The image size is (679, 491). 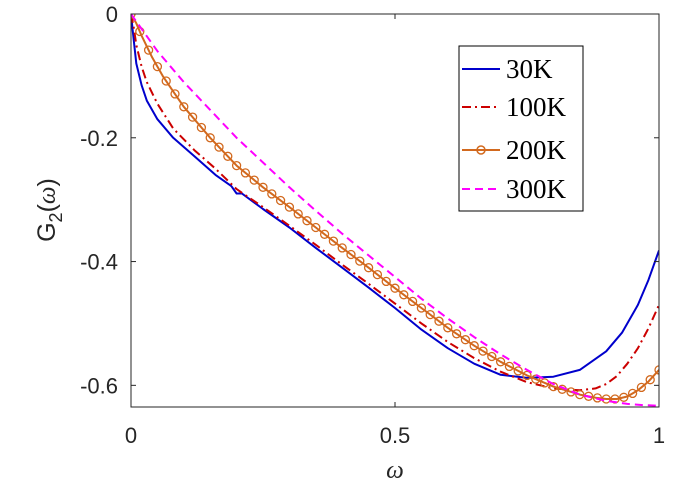 What do you see at coordinates (47, 207) in the screenshot?
I see `y-axis-label-paren-open: (` at bounding box center [47, 207].